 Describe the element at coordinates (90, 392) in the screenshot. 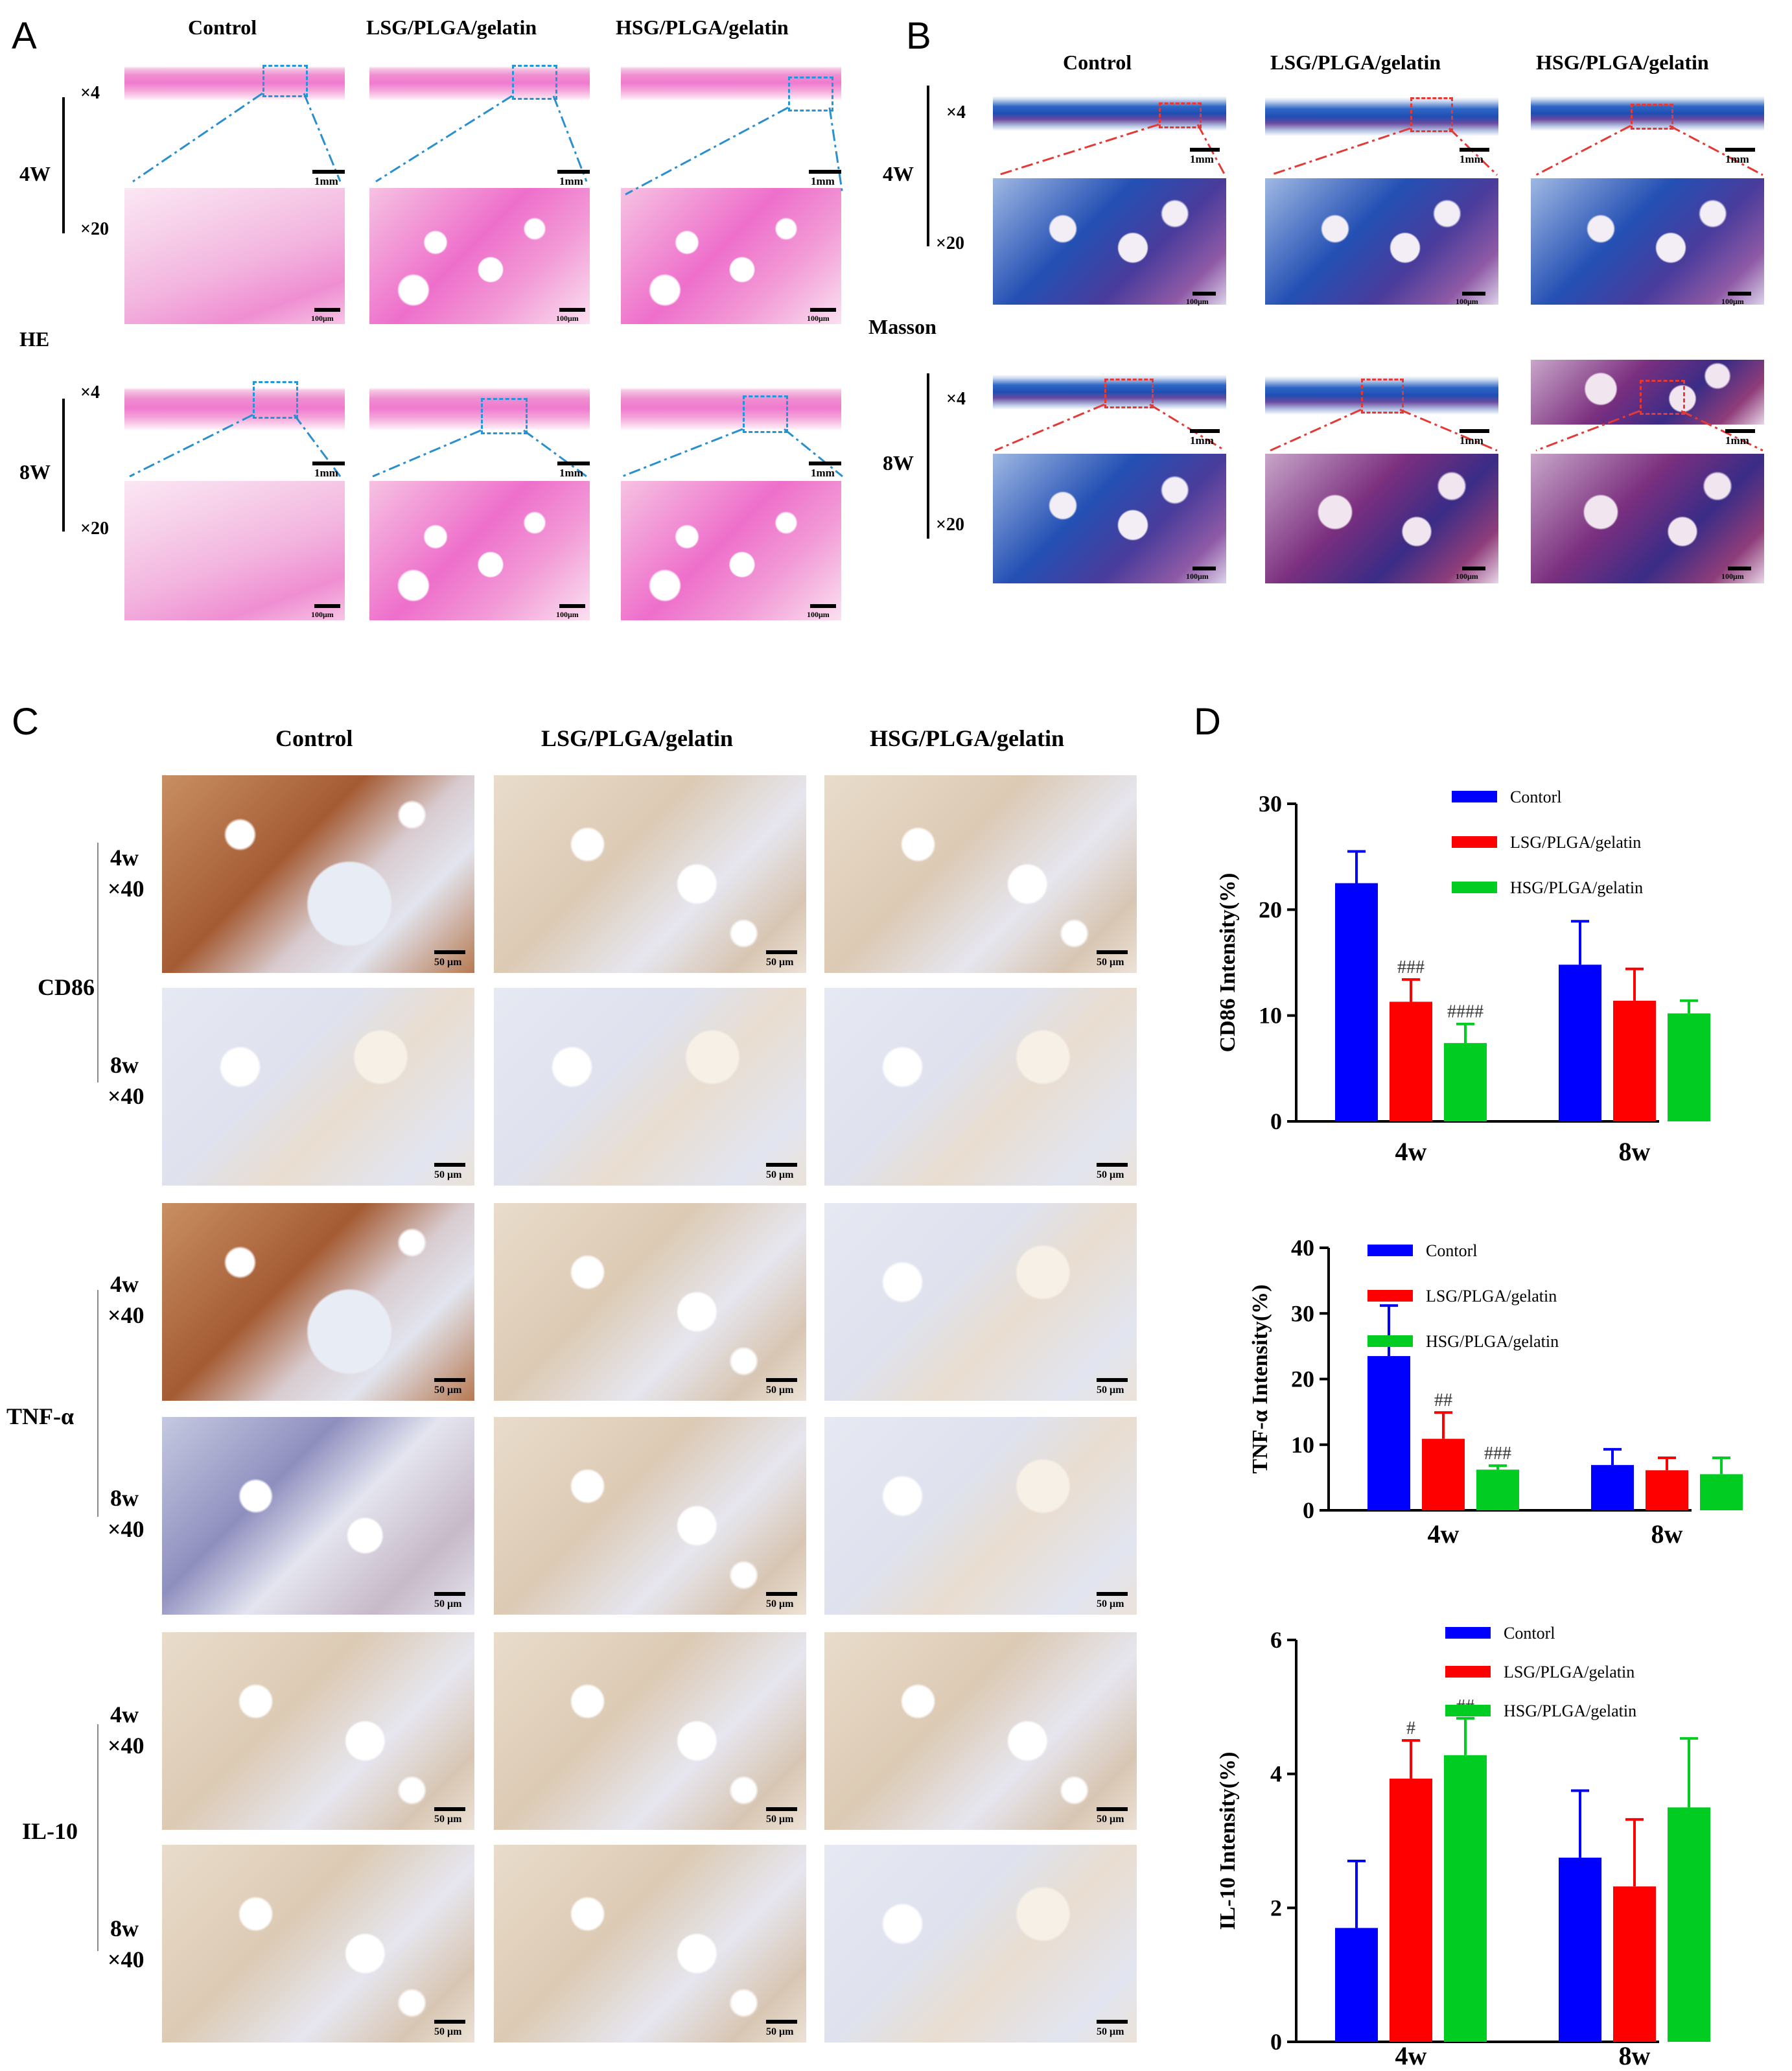

I see `panel-a-mag-8w-low: ×4` at that location.